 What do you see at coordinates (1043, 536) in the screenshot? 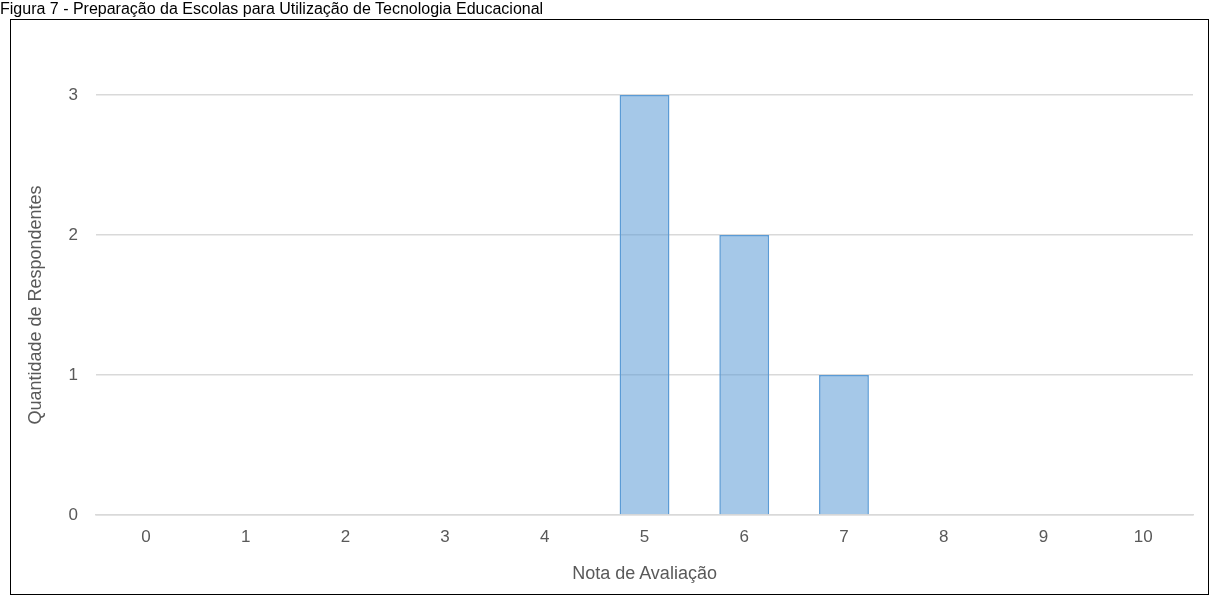
I see `x-tick-label: 9` at bounding box center [1043, 536].